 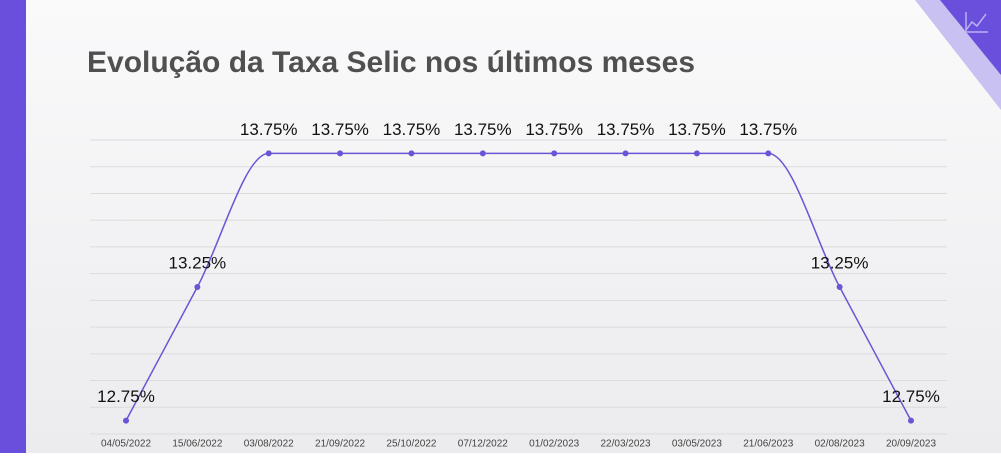 What do you see at coordinates (483, 444) in the screenshot?
I see `x-tick-label: 07/12/2022` at bounding box center [483, 444].